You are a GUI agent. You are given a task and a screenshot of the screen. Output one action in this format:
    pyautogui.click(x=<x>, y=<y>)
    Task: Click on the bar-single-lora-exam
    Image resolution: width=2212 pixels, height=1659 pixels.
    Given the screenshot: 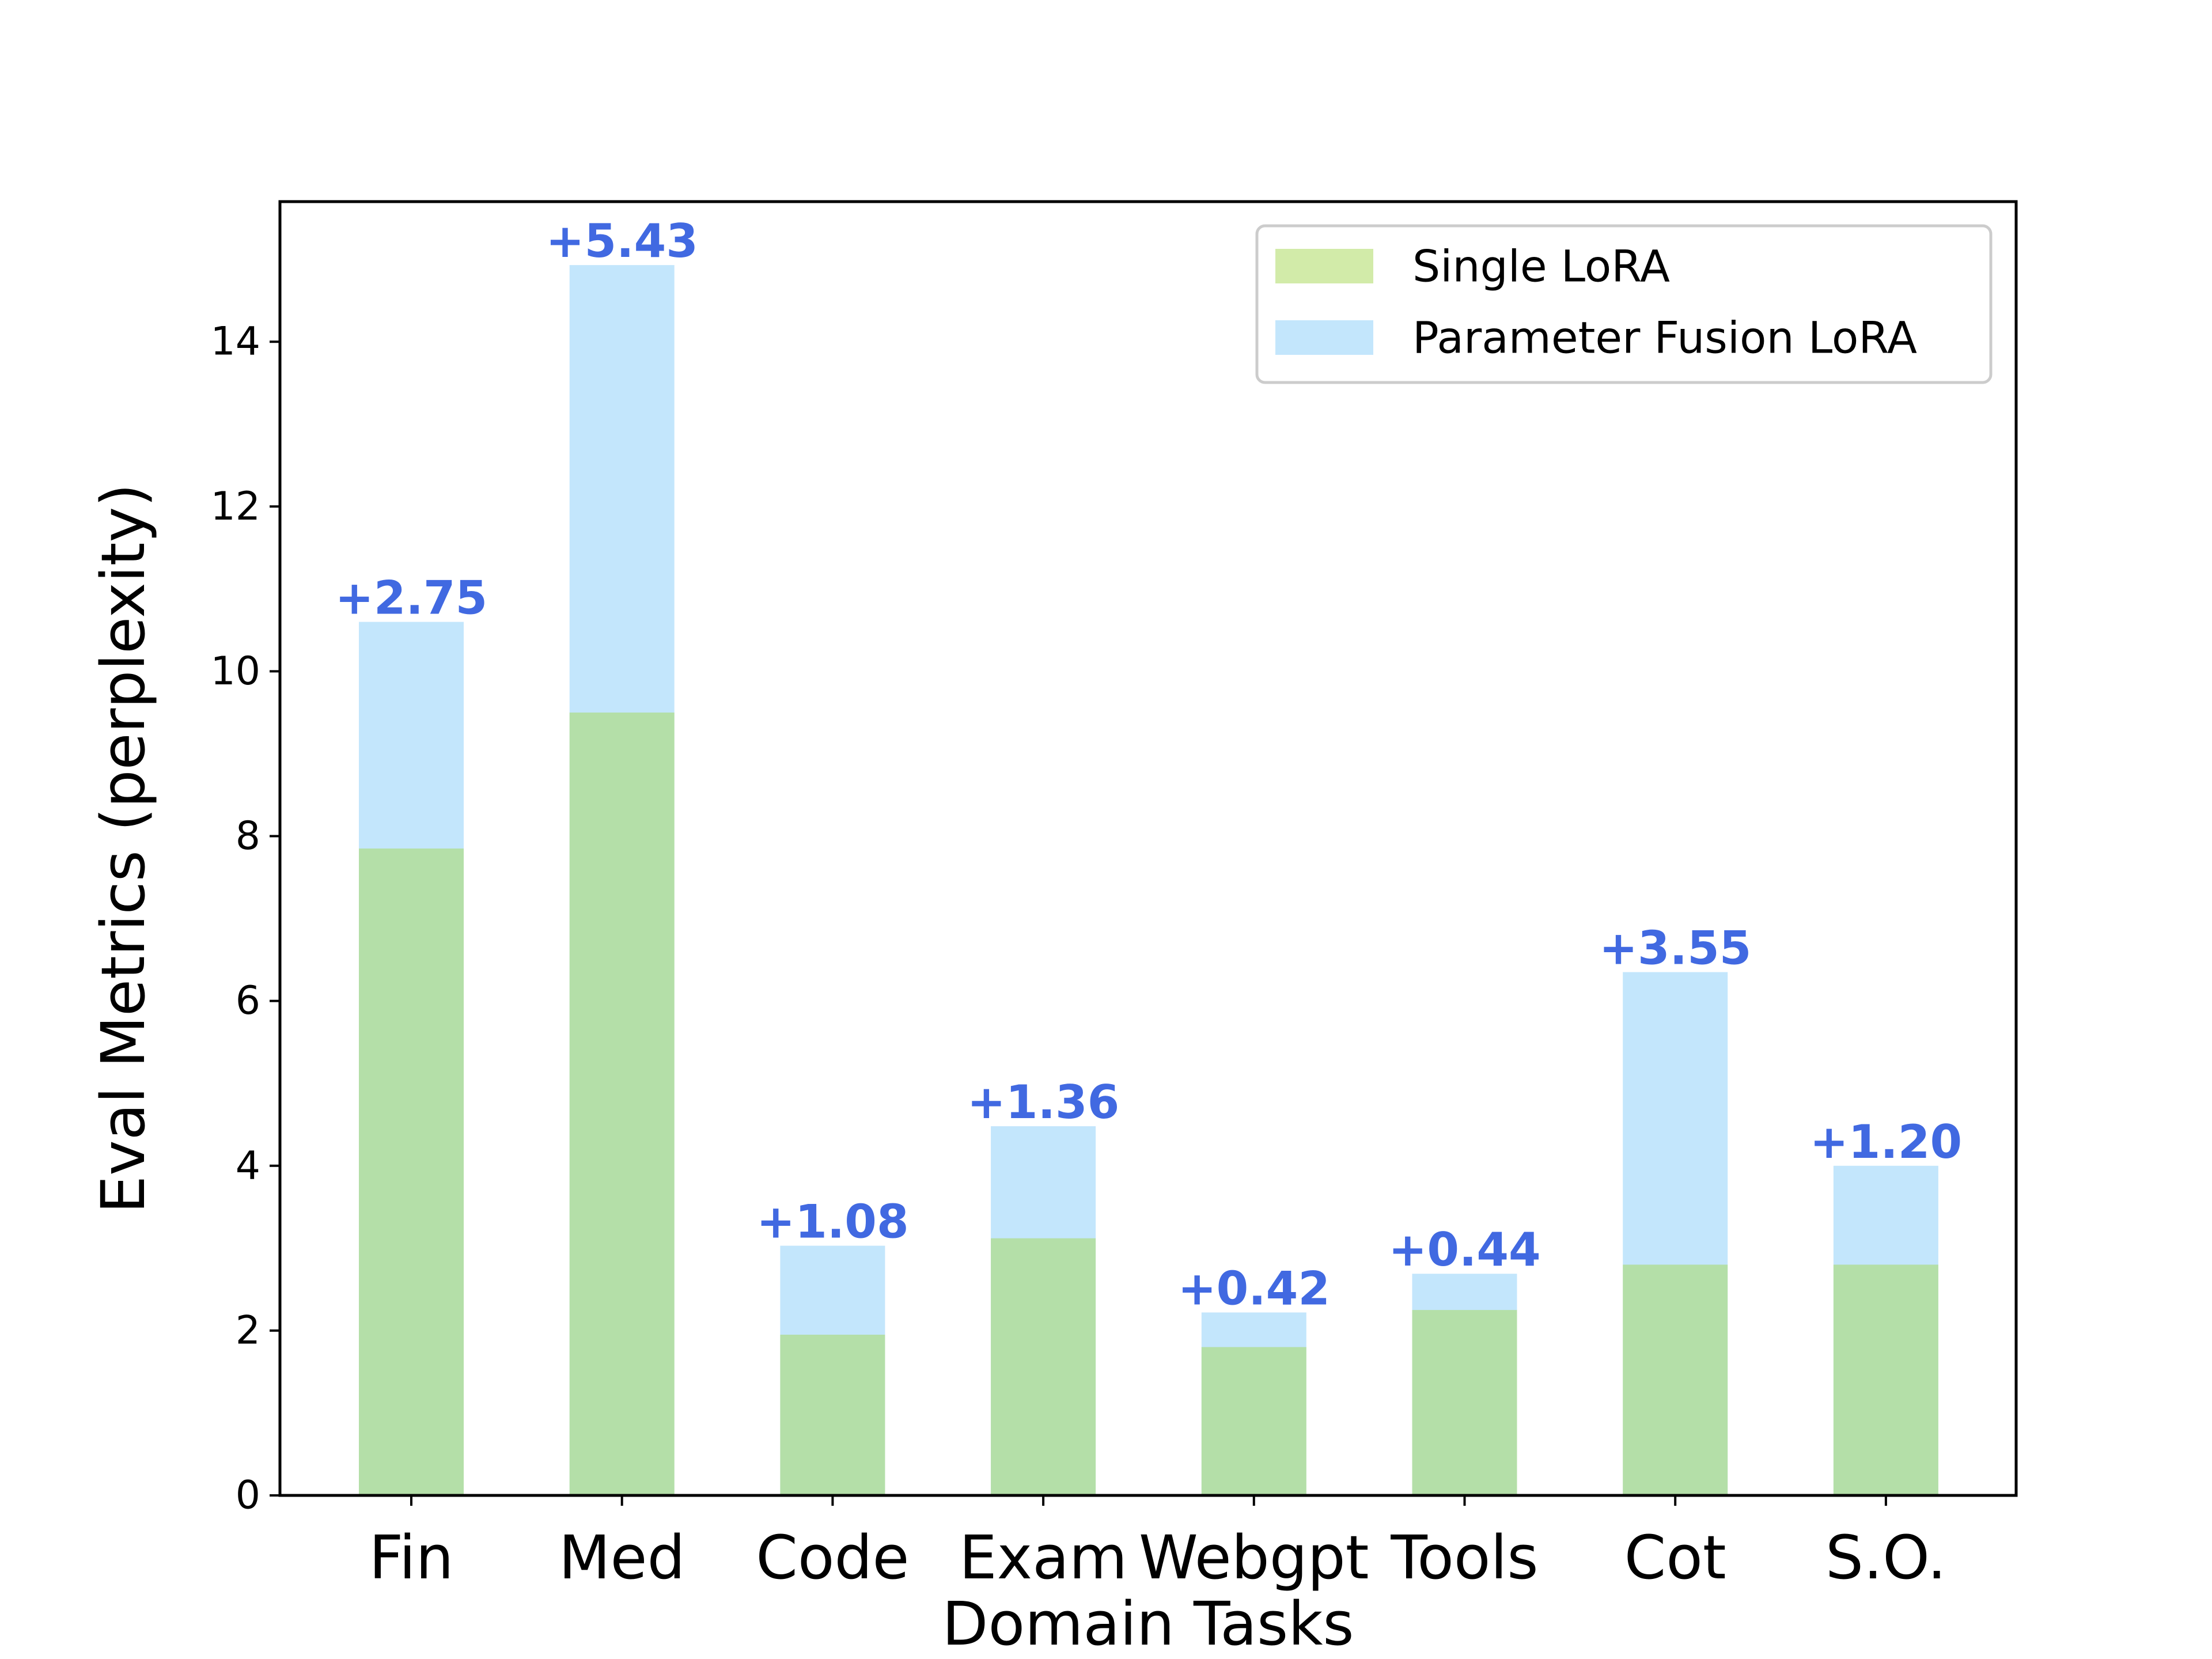 What is the action you would take?
    pyautogui.click(x=1043, y=1366)
    